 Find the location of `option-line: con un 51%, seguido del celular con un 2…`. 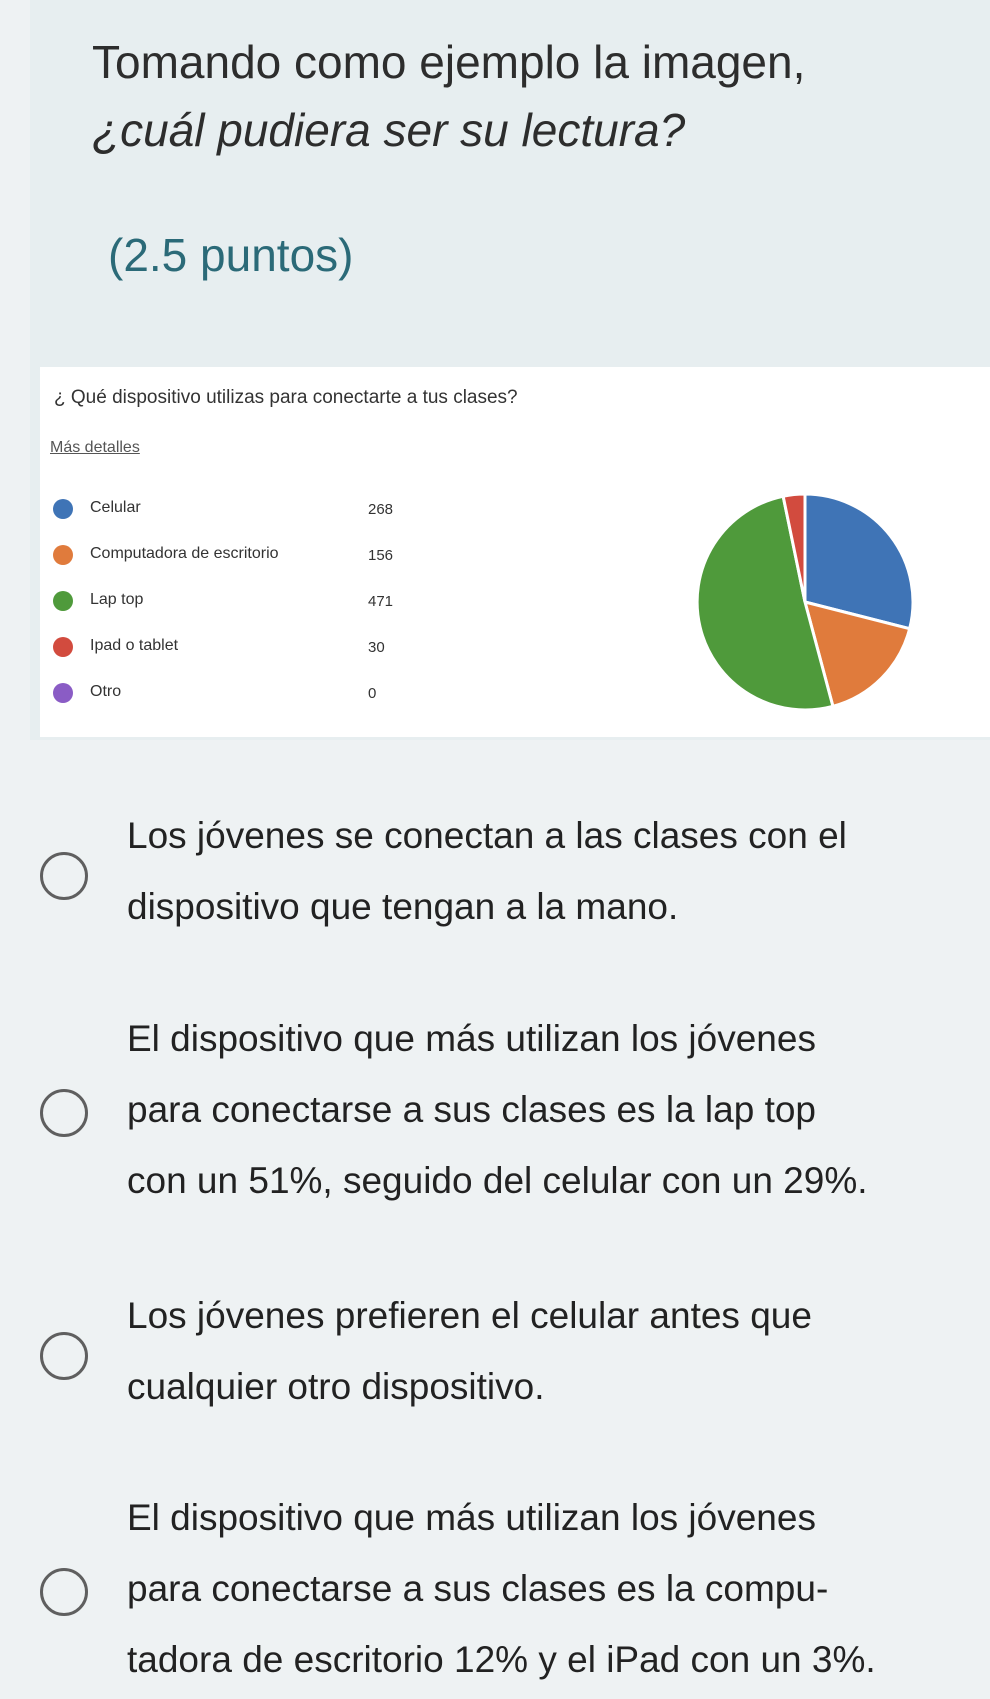

option-line: con un 51%, seguido del celular con un 2… is located at coordinates (497, 1180).